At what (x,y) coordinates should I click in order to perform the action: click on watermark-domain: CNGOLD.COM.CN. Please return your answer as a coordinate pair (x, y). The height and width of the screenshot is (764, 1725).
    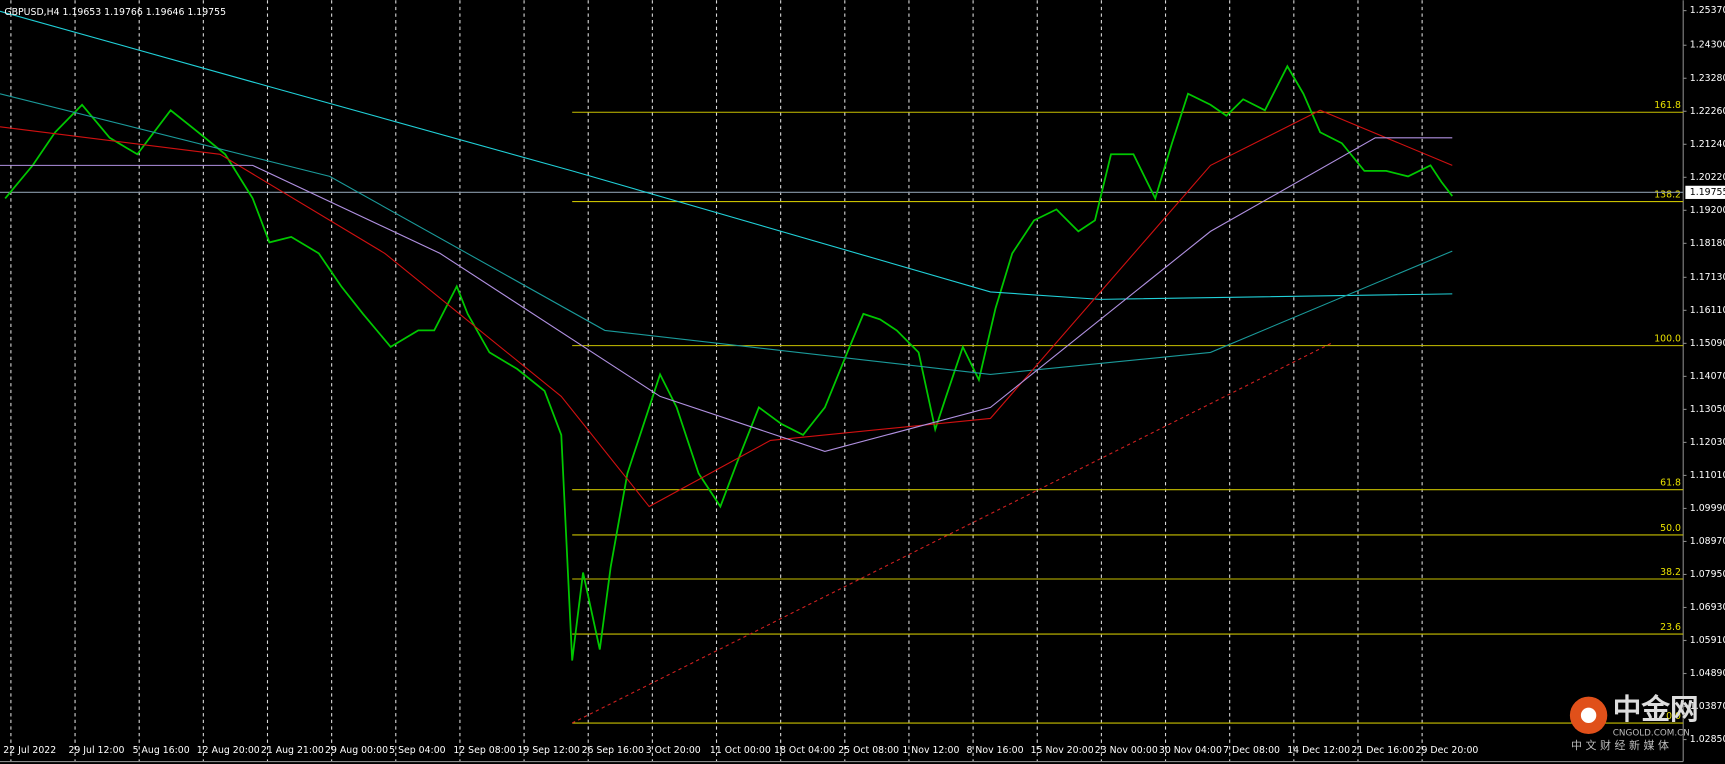
    Looking at the image, I should click on (1651, 733).